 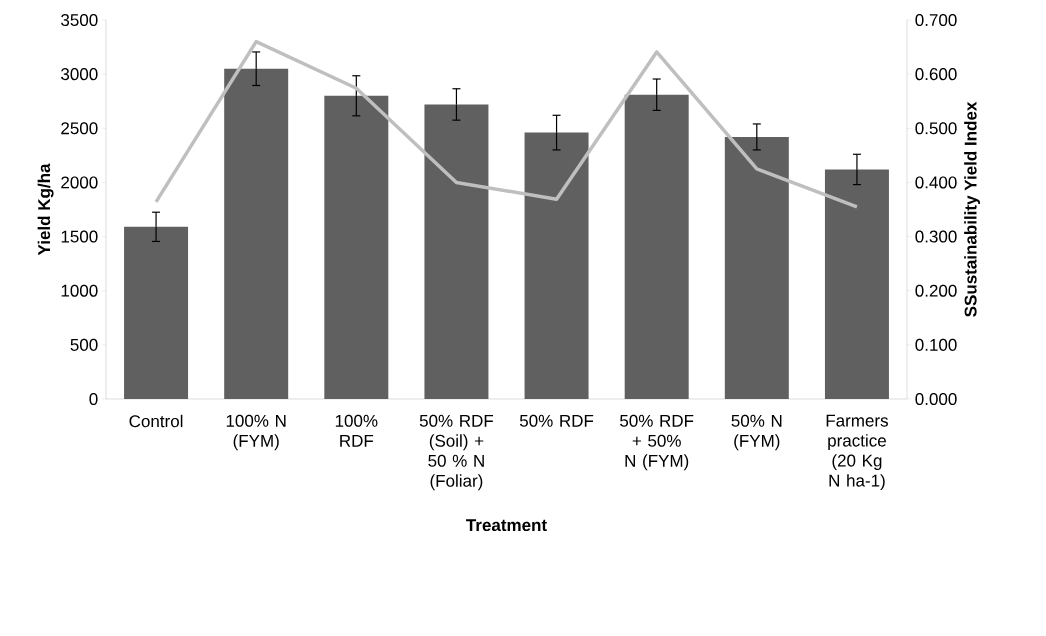 What do you see at coordinates (79, 290) in the screenshot?
I see `y-tick-label: 1000` at bounding box center [79, 290].